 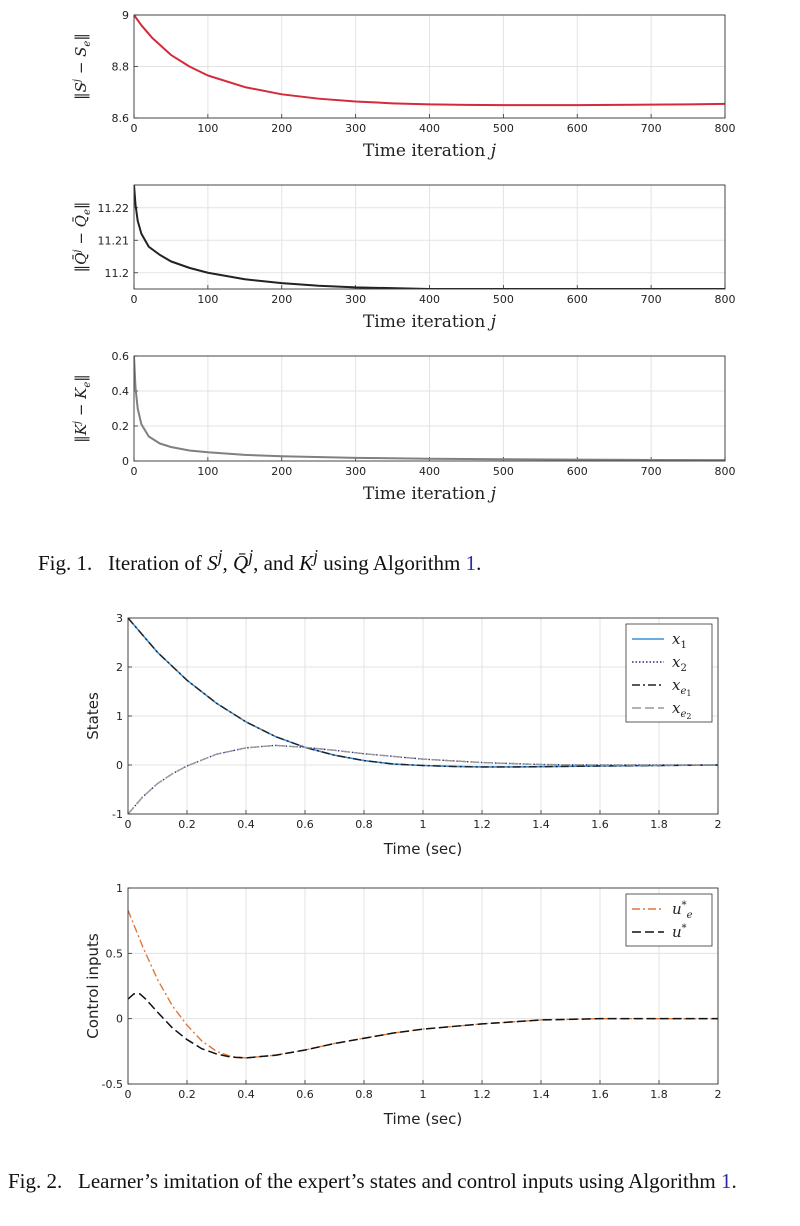 I want to click on y-tick-label: 2, so click(x=119, y=667).